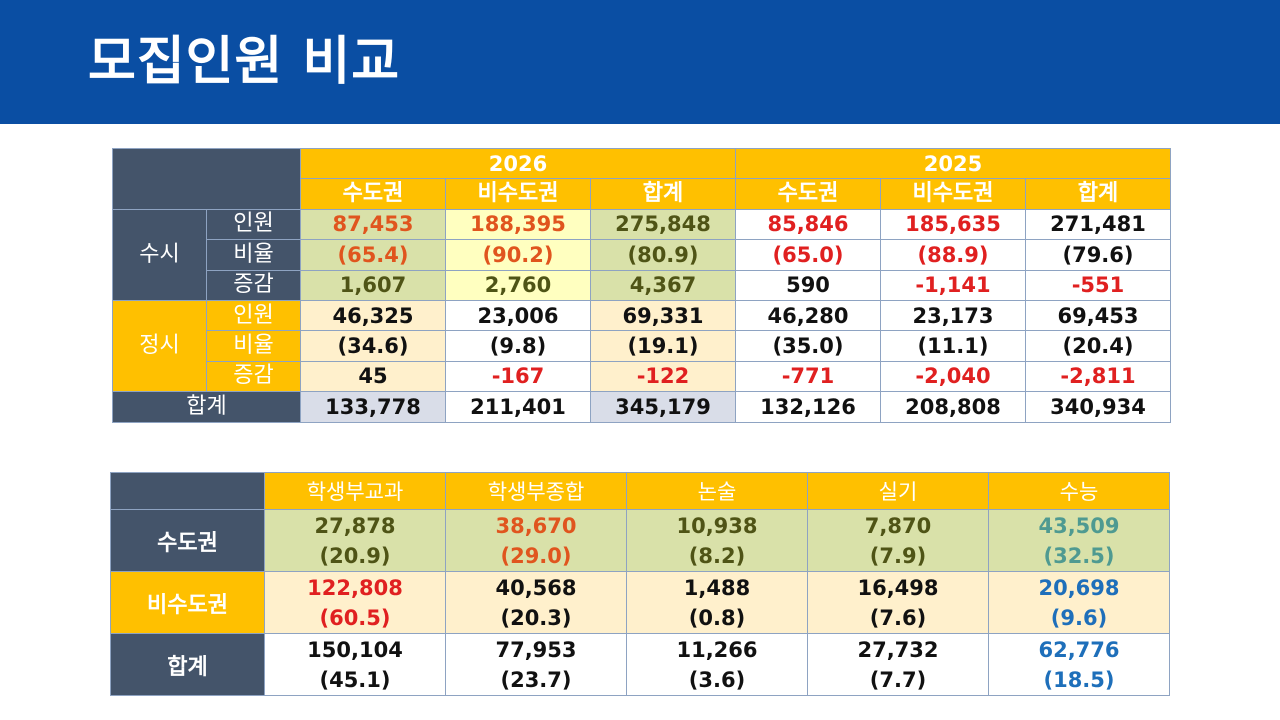 The height and width of the screenshot is (720, 1280). What do you see at coordinates (1098, 285) in the screenshot?
I see `table-cell: -551` at bounding box center [1098, 285].